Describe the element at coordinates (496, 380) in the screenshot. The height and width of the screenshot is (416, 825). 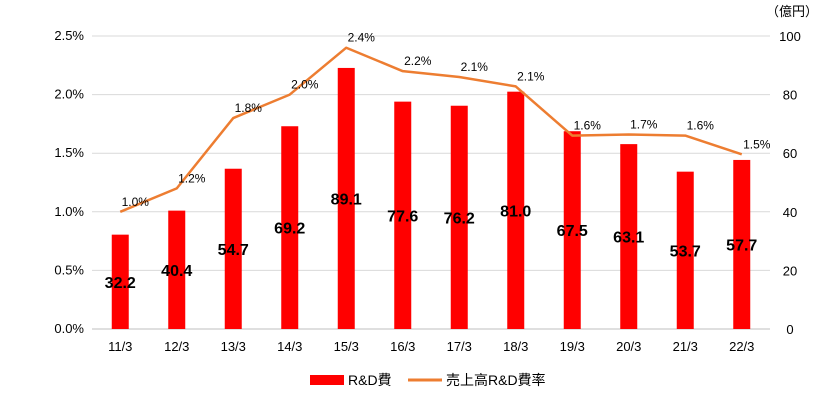
I see `legend-line-label: 売上高R&D費率` at that location.